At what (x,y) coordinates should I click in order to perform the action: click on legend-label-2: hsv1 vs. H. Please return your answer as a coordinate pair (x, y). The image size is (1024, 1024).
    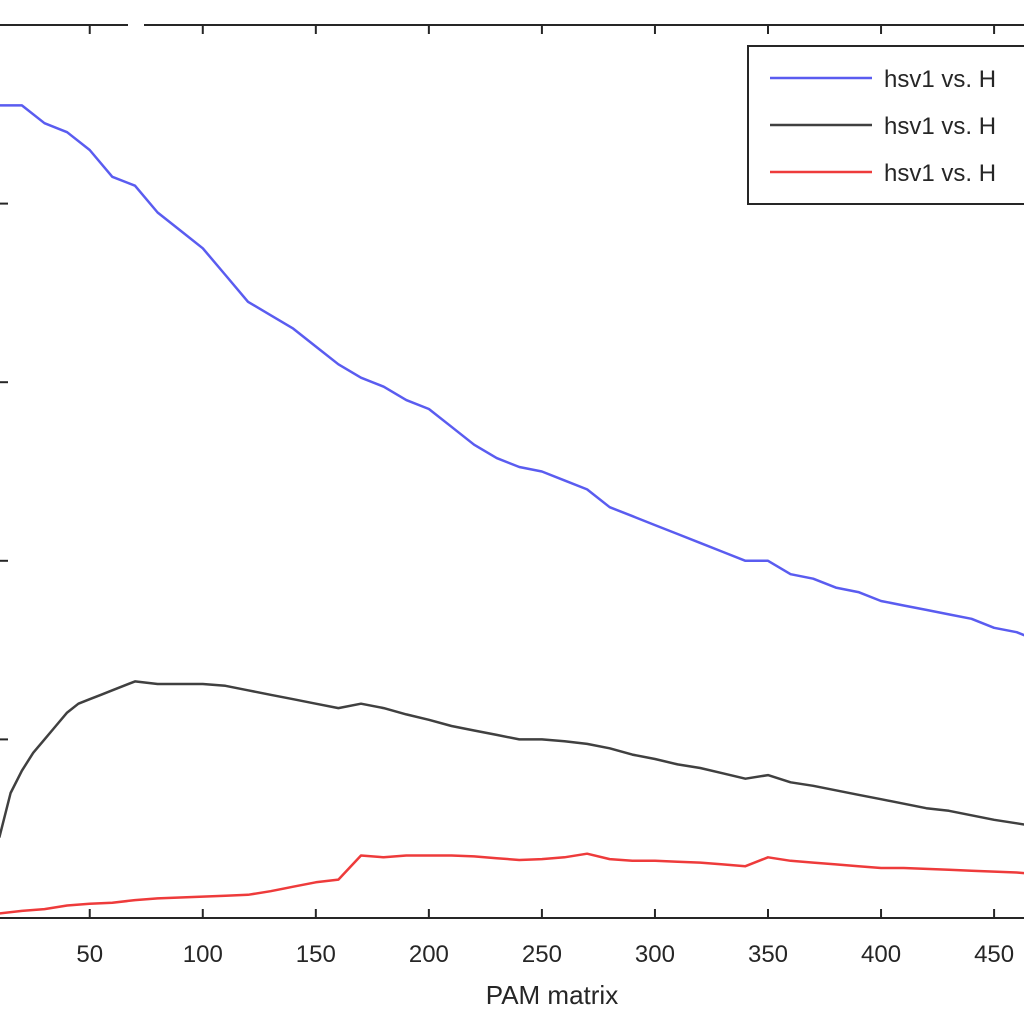
    Looking at the image, I should click on (940, 126).